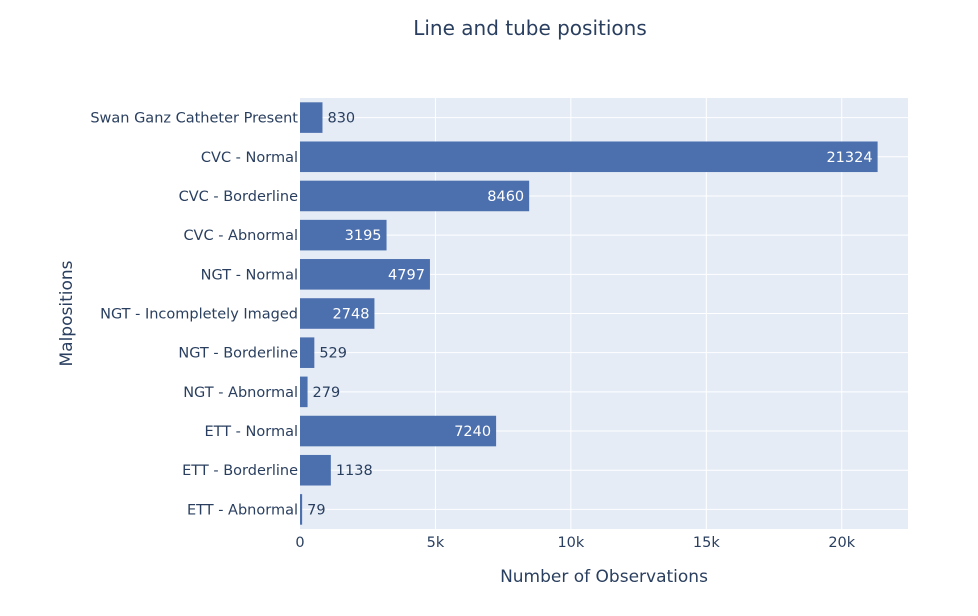  I want to click on x-tick-label: 15k, so click(706, 543).